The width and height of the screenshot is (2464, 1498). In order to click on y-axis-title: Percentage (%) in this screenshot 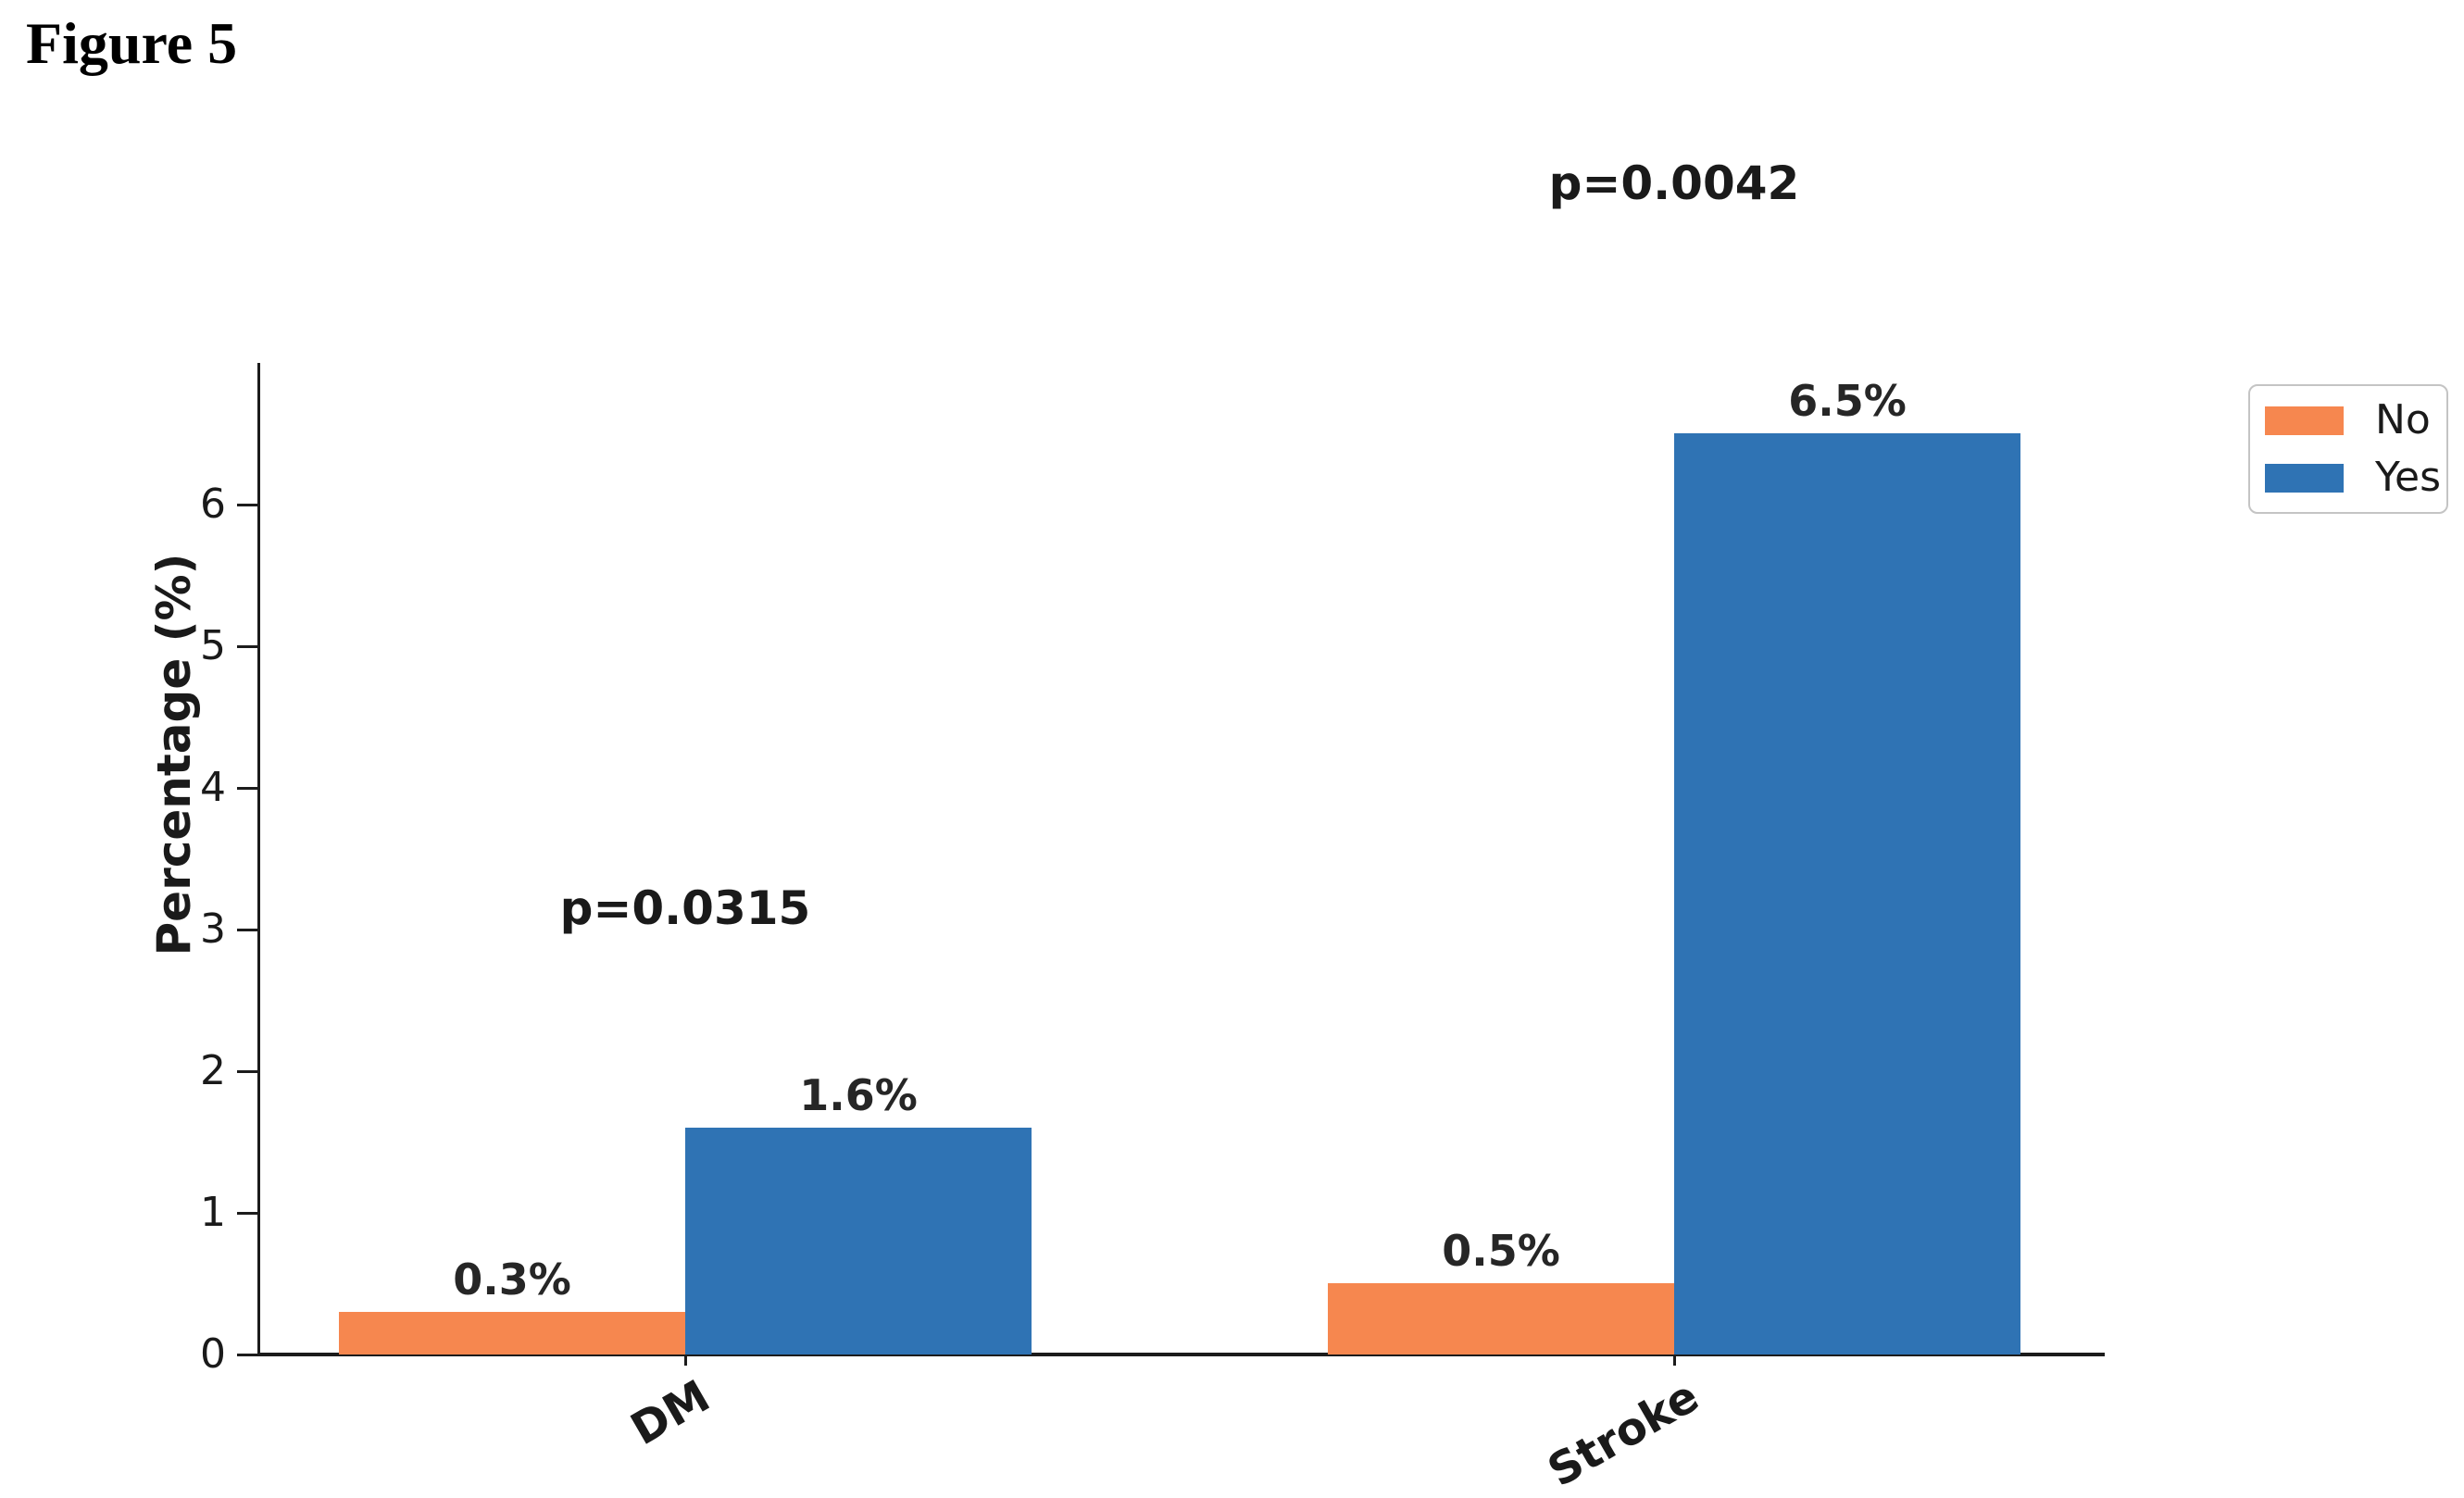, I will do `click(174, 755)`.